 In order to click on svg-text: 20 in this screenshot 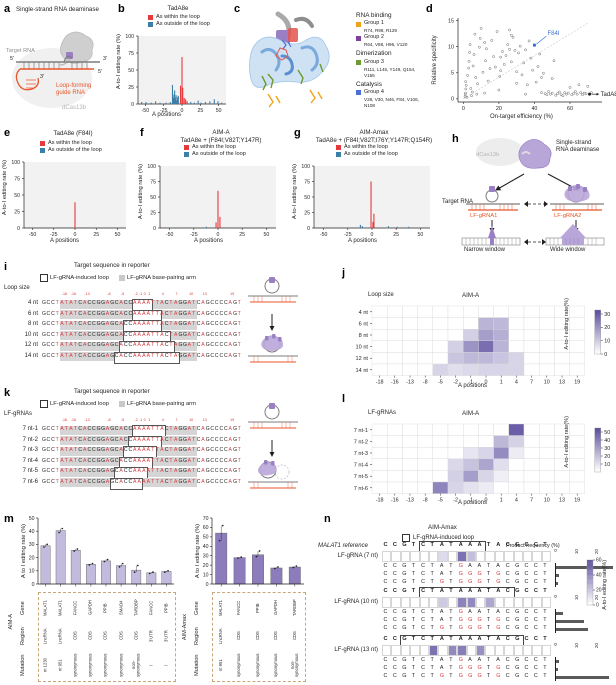, I will do `click(599, 591)`.